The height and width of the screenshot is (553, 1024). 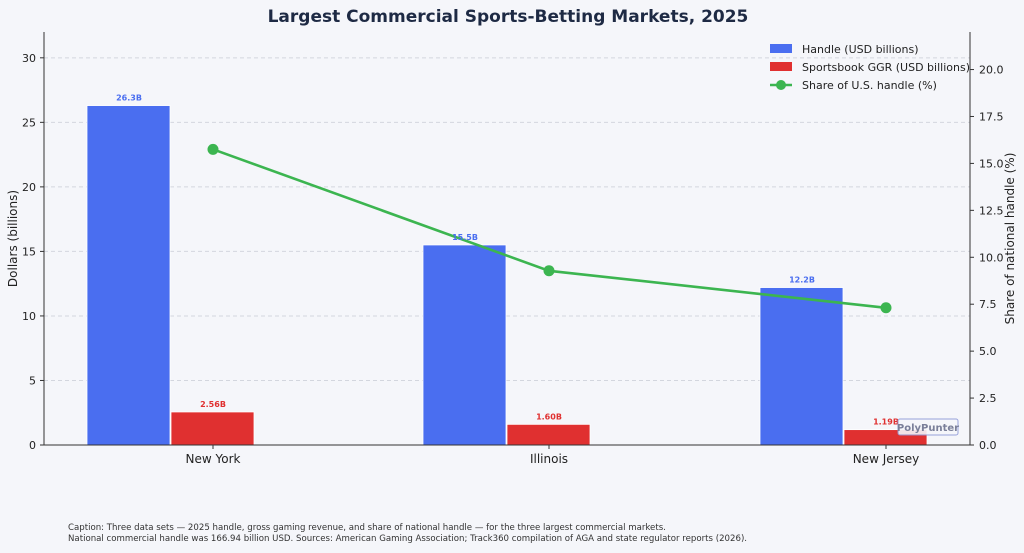 I want to click on handle-data-label: 12.2B, so click(x=802, y=280).